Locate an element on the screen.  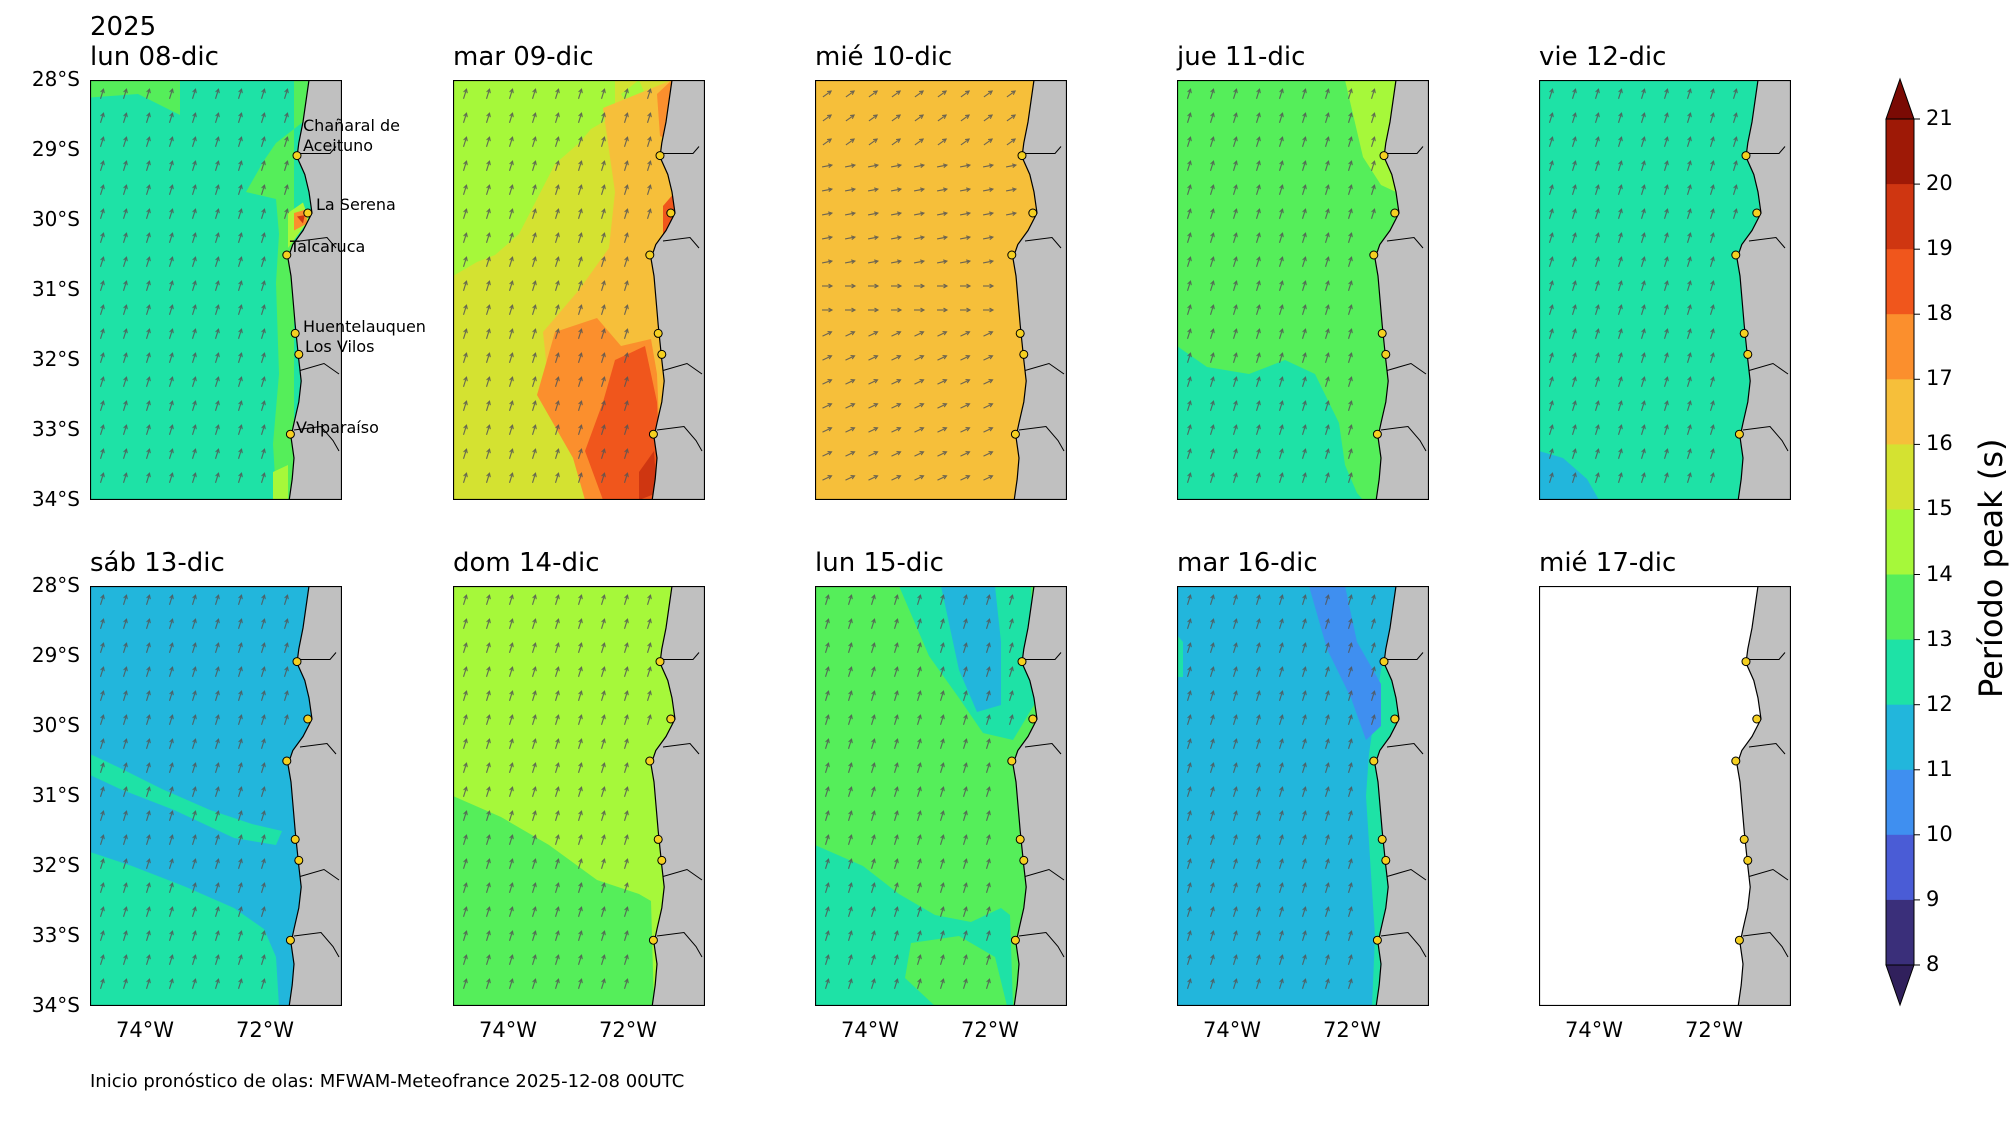
colorbar-tick-label: 13 is located at coordinates (1939, 638).